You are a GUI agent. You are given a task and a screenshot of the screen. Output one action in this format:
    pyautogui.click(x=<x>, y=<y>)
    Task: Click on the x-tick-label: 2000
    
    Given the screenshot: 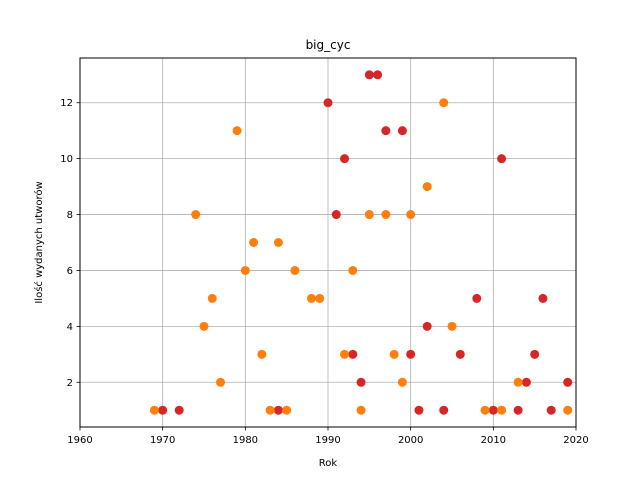 What is the action you would take?
    pyautogui.click(x=410, y=440)
    